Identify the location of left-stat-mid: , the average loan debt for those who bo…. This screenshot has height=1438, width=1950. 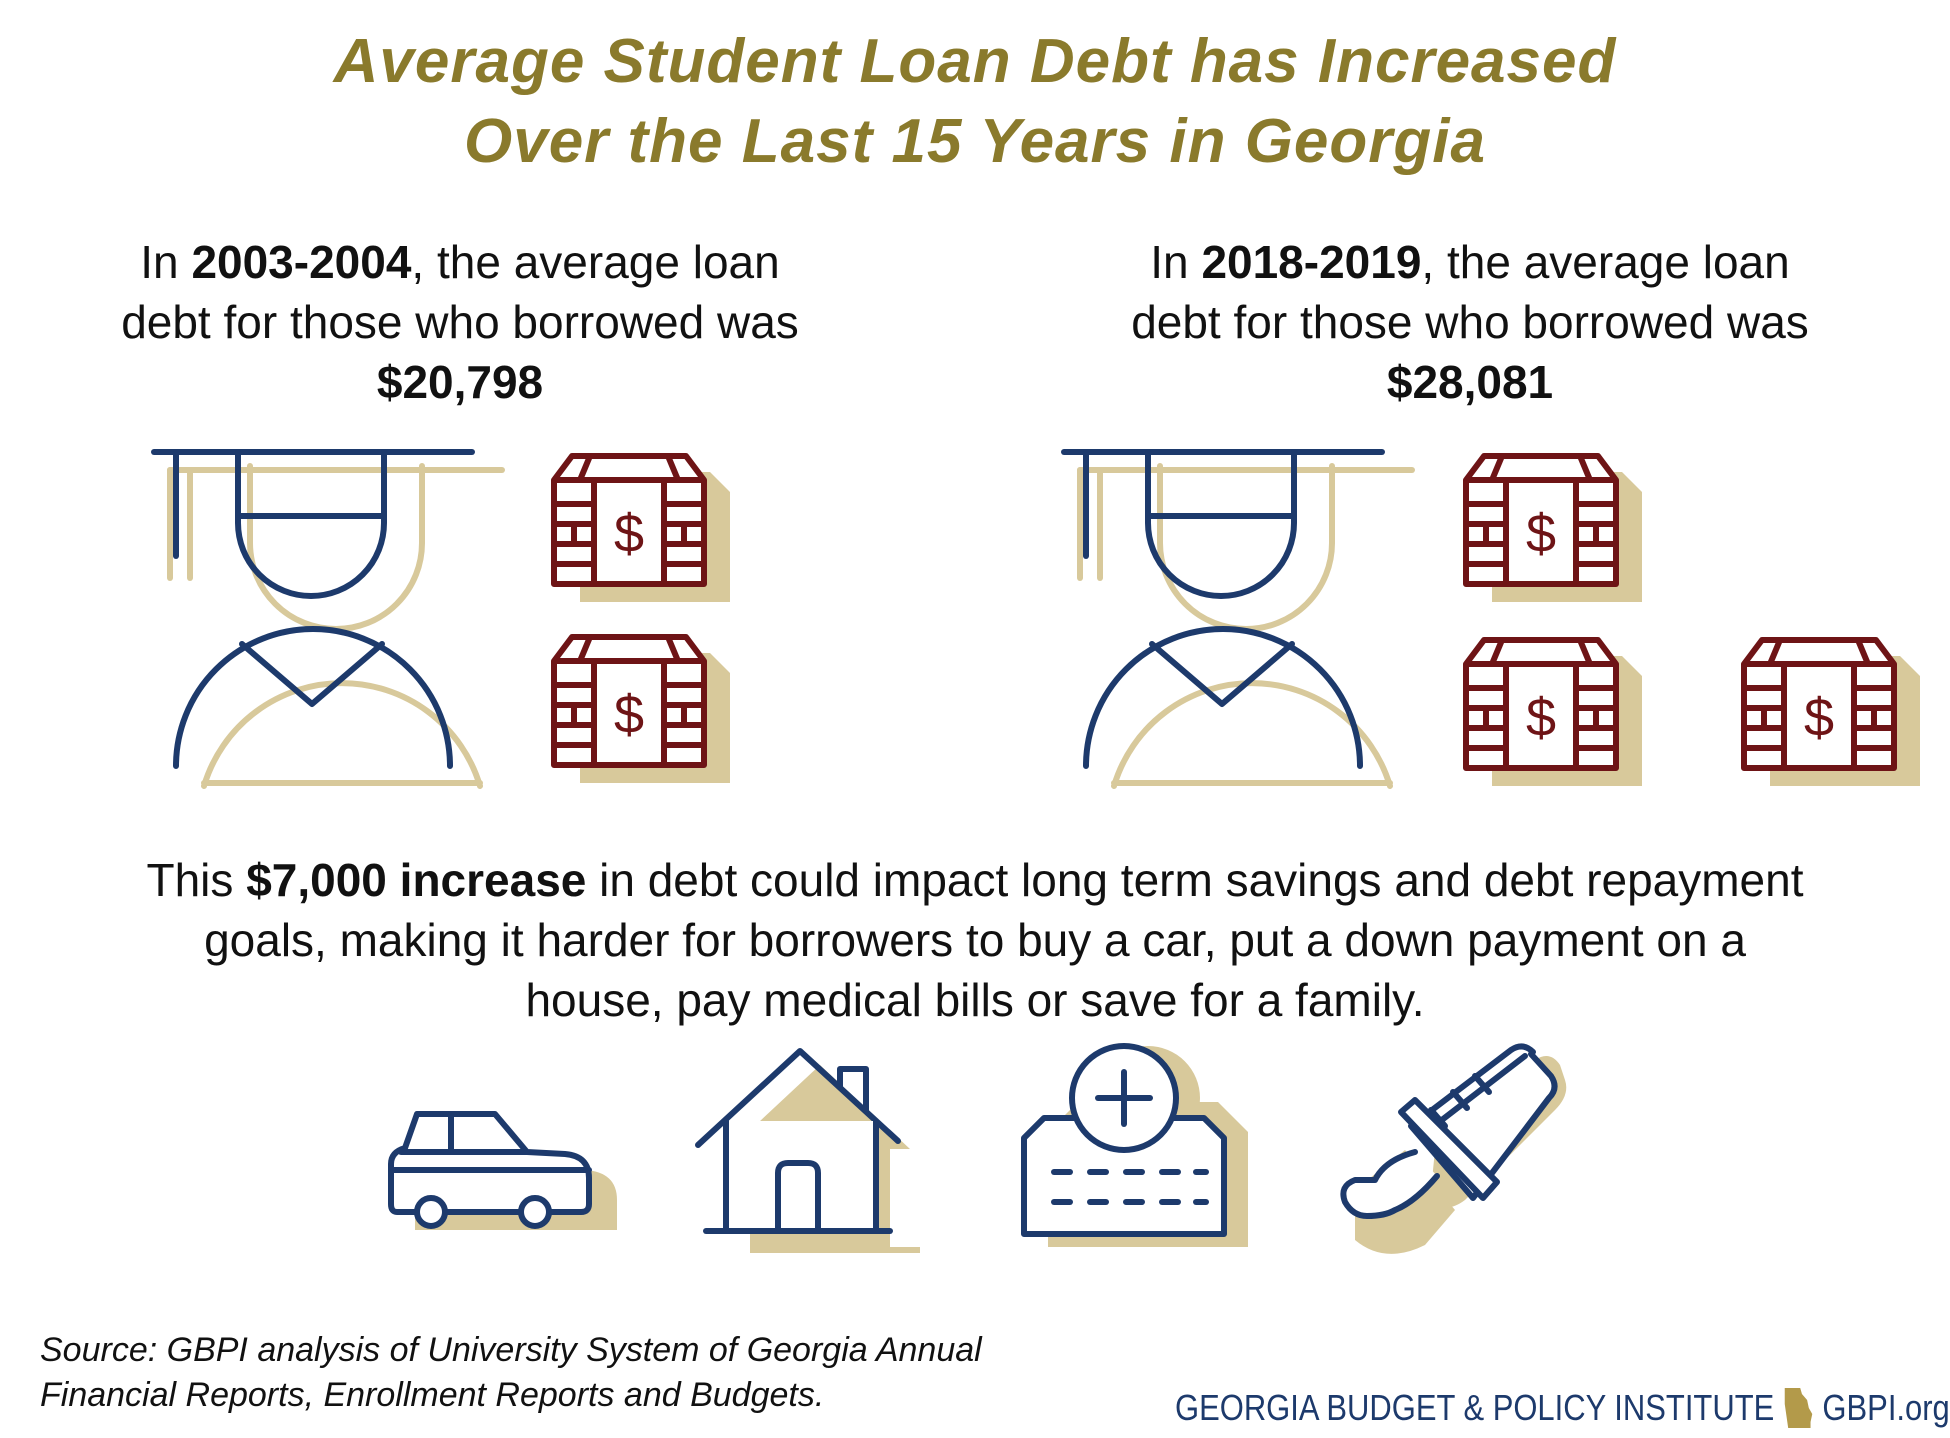
(460, 292).